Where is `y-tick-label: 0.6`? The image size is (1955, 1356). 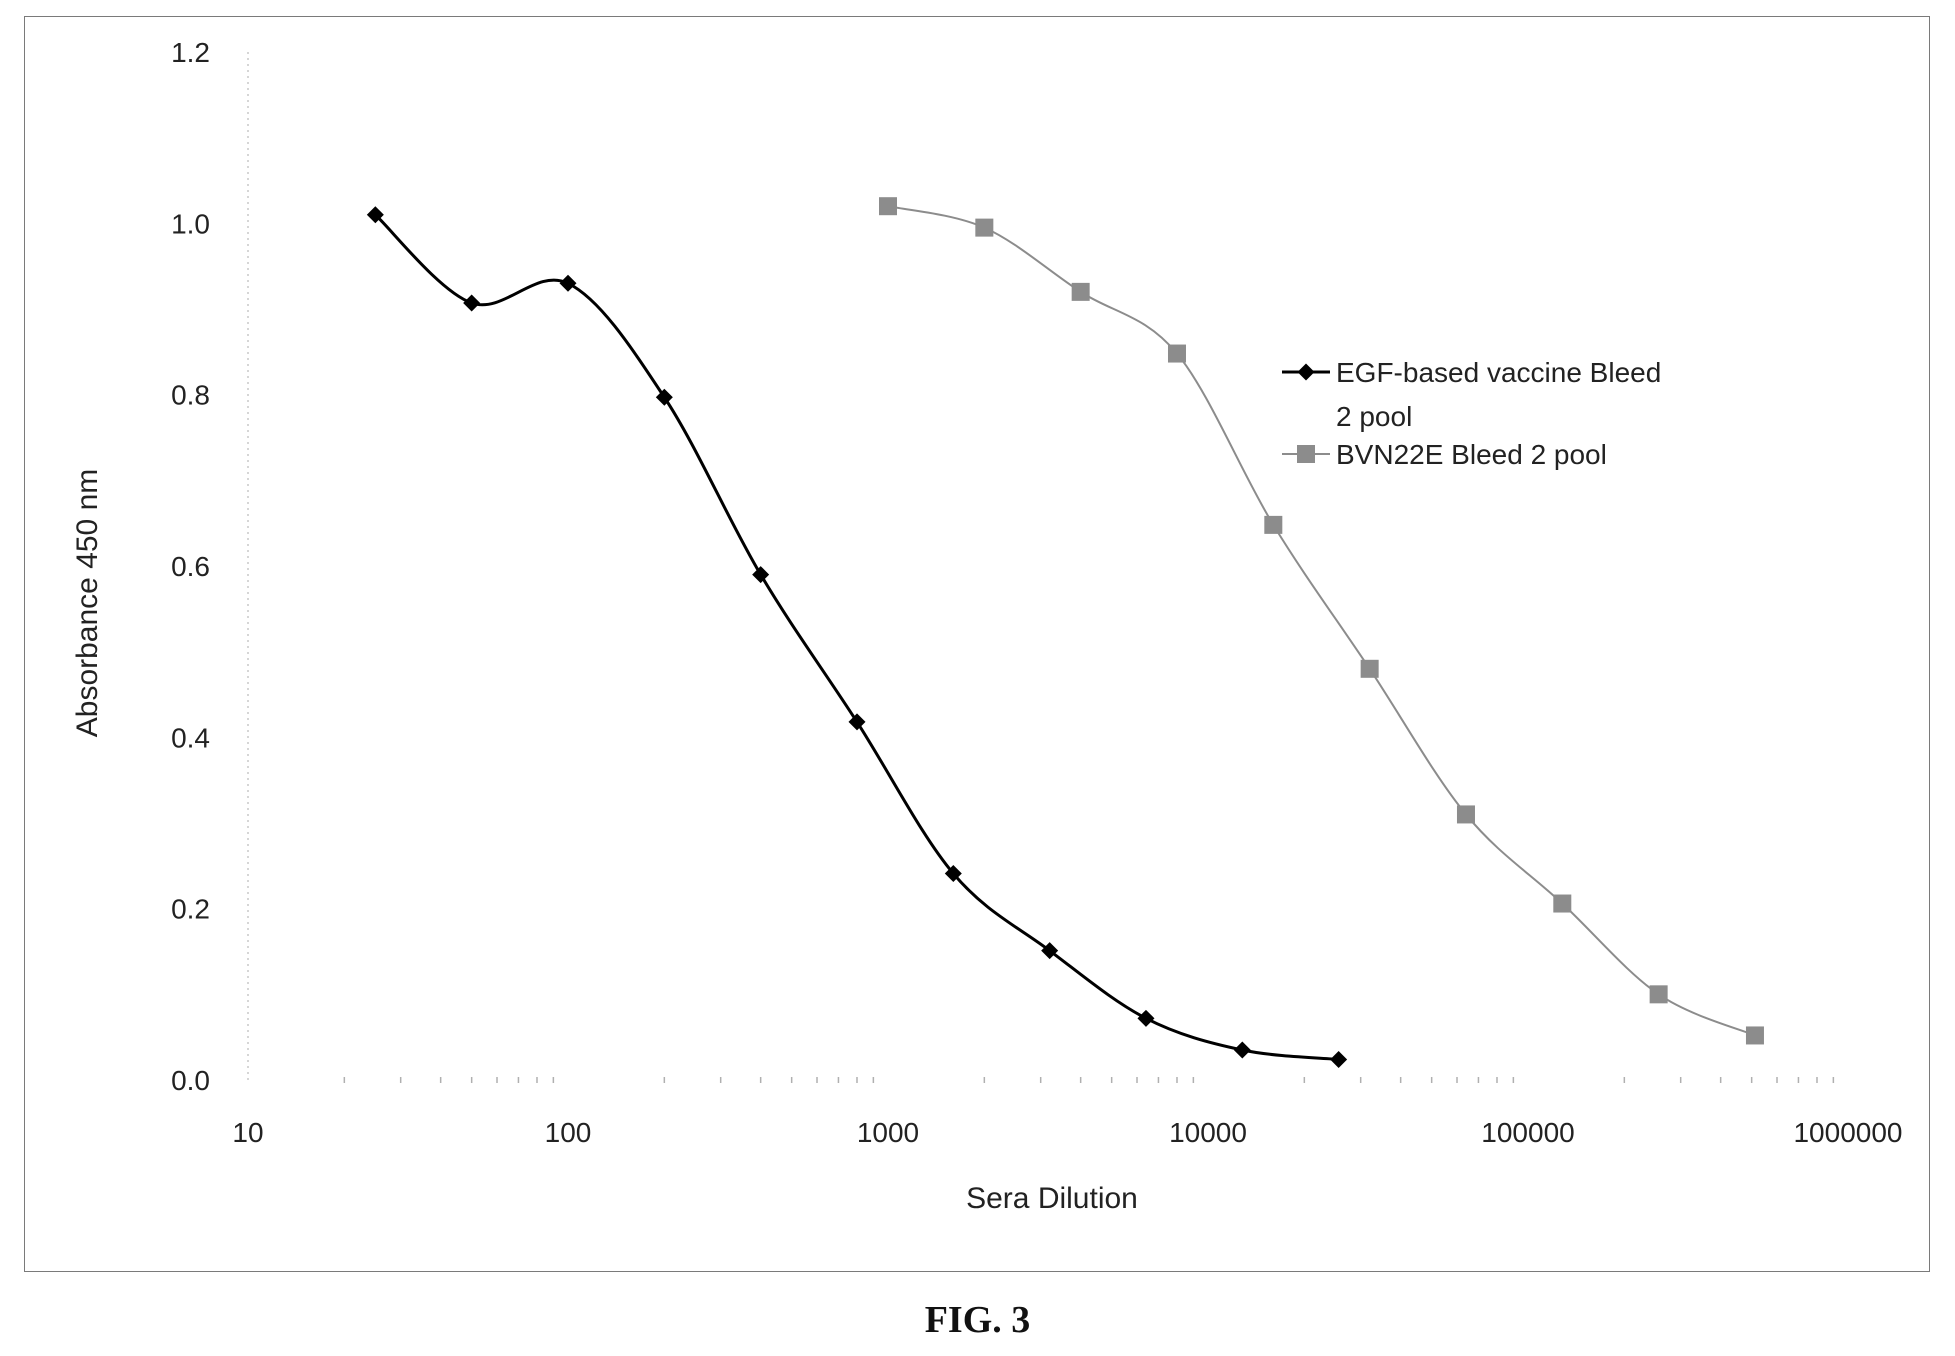
y-tick-label: 0.6 is located at coordinates (190, 566).